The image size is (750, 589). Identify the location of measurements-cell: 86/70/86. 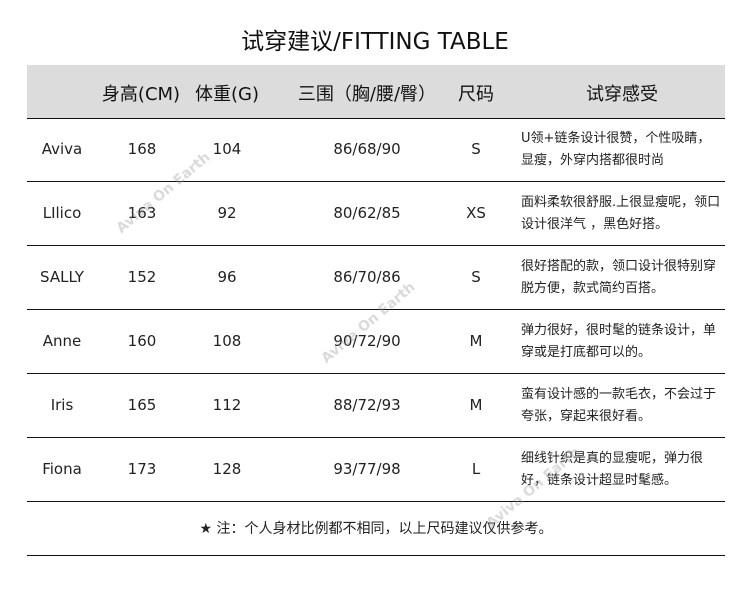
(367, 277).